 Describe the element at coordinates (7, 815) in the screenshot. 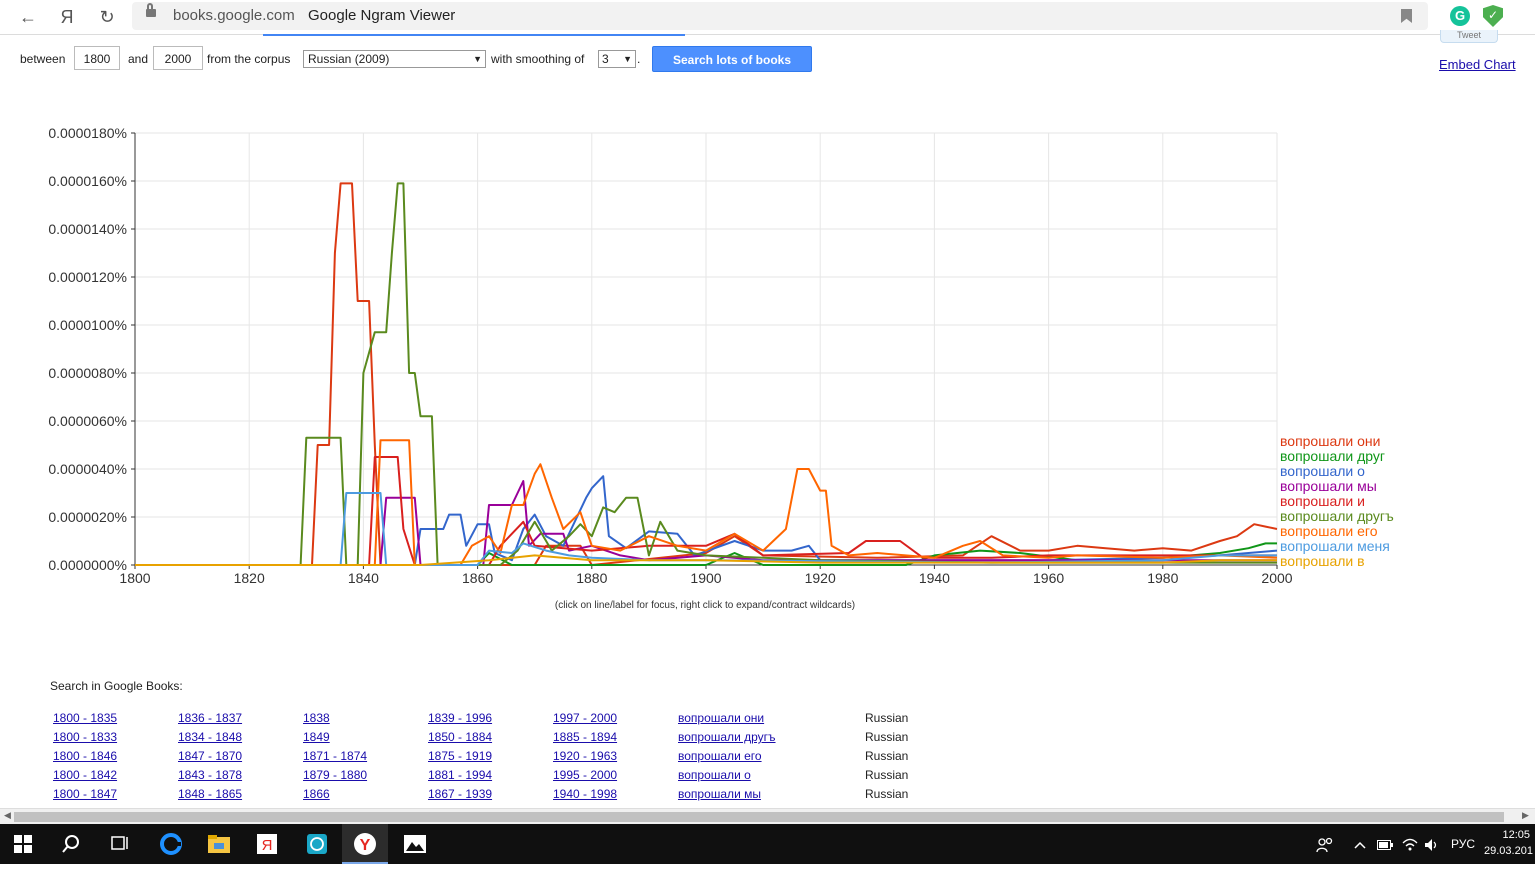

I see `scroll-left-icon: ◀` at that location.